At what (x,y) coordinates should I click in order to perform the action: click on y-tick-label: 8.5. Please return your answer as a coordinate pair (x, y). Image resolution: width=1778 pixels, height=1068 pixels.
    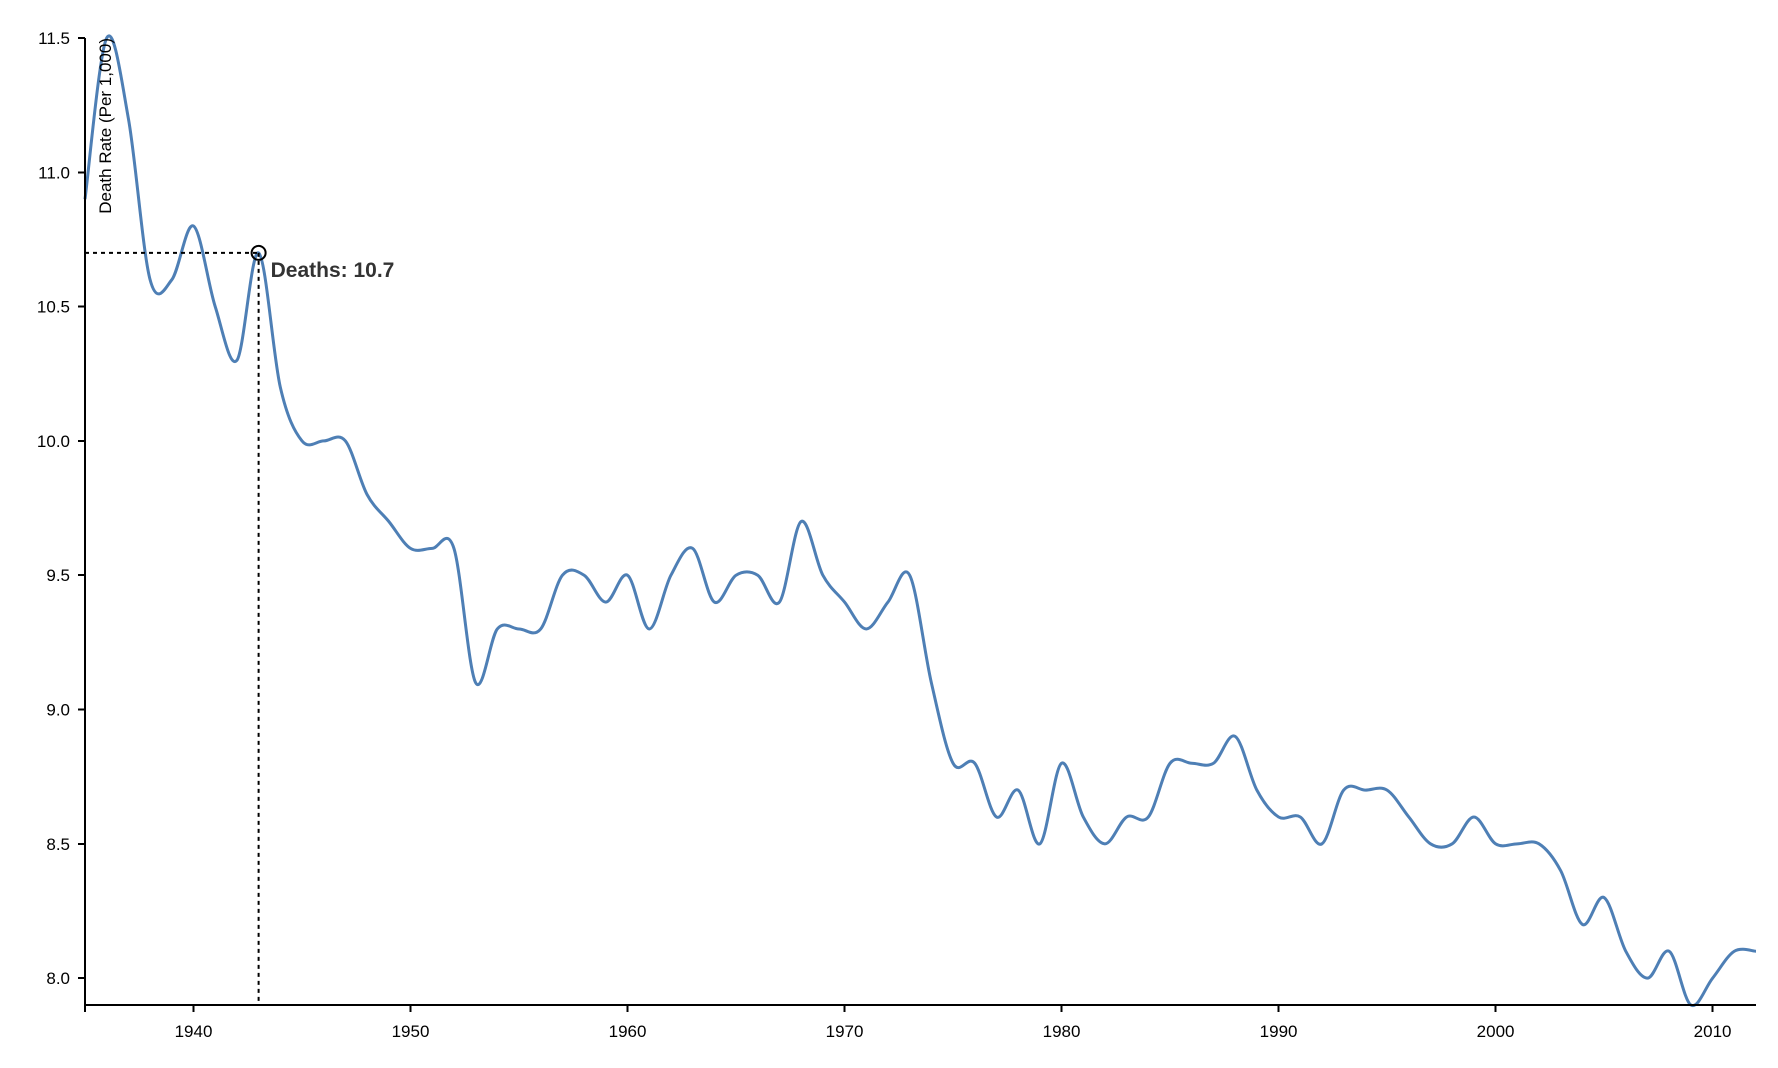
    Looking at the image, I should click on (58, 844).